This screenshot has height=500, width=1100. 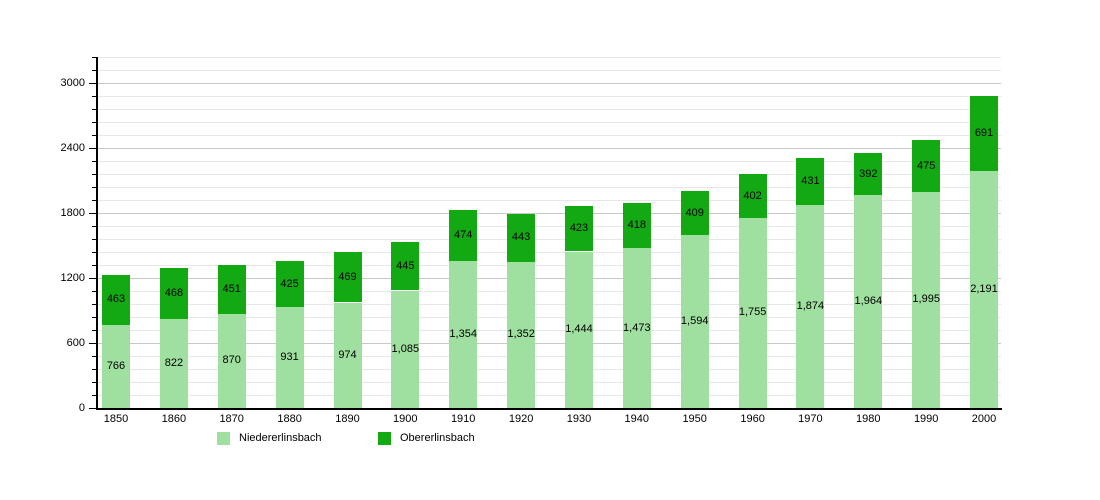 I want to click on x-axis-tick-label: 1890, so click(x=347, y=419).